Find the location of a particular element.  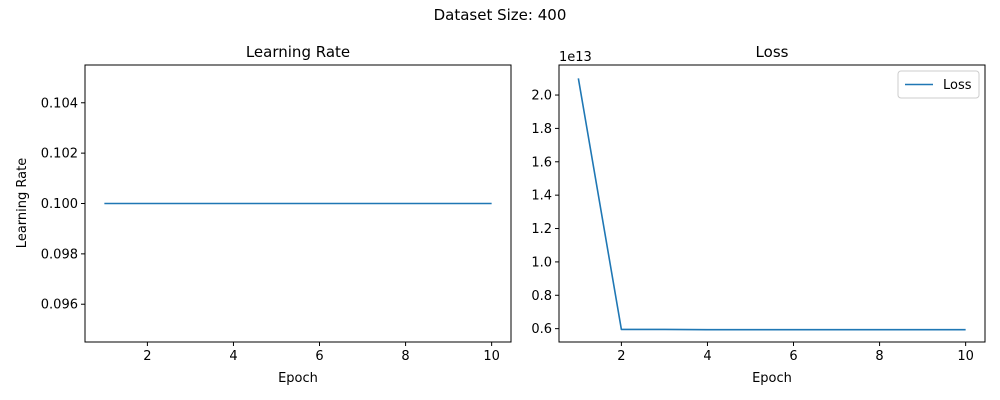

loss-legend-label: Loss is located at coordinates (957, 85).